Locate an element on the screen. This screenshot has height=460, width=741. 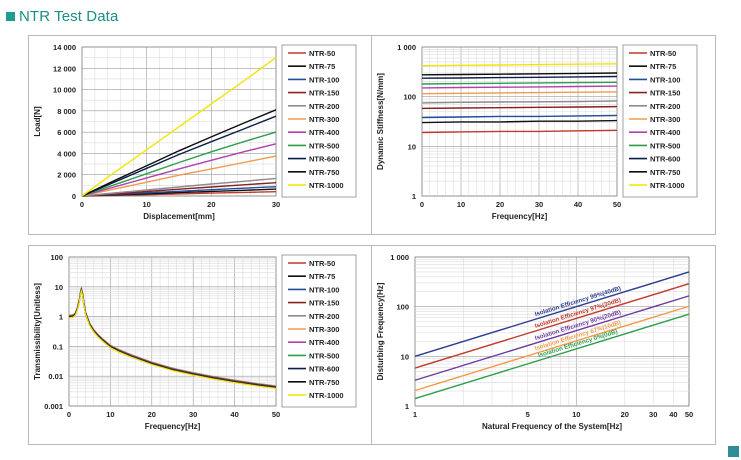
y-tick-label: 10 000 is located at coordinates (64, 90).